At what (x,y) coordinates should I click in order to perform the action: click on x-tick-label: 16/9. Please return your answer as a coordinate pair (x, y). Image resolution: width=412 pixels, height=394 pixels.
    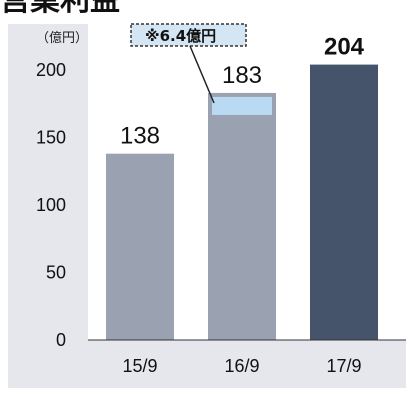
    Looking at the image, I should click on (241, 366).